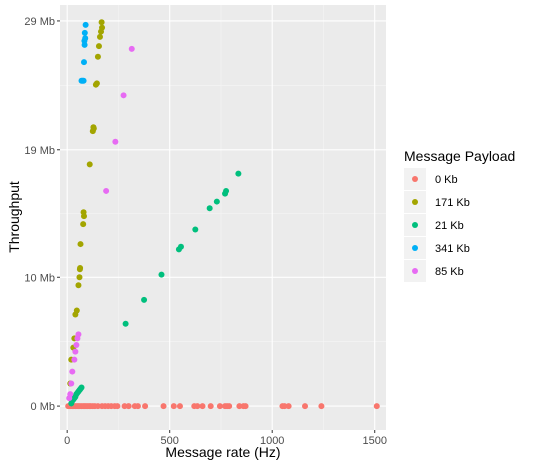 Image resolution: width=535 pixels, height=466 pixels. I want to click on legend-label: 171 Kb, so click(452, 203).